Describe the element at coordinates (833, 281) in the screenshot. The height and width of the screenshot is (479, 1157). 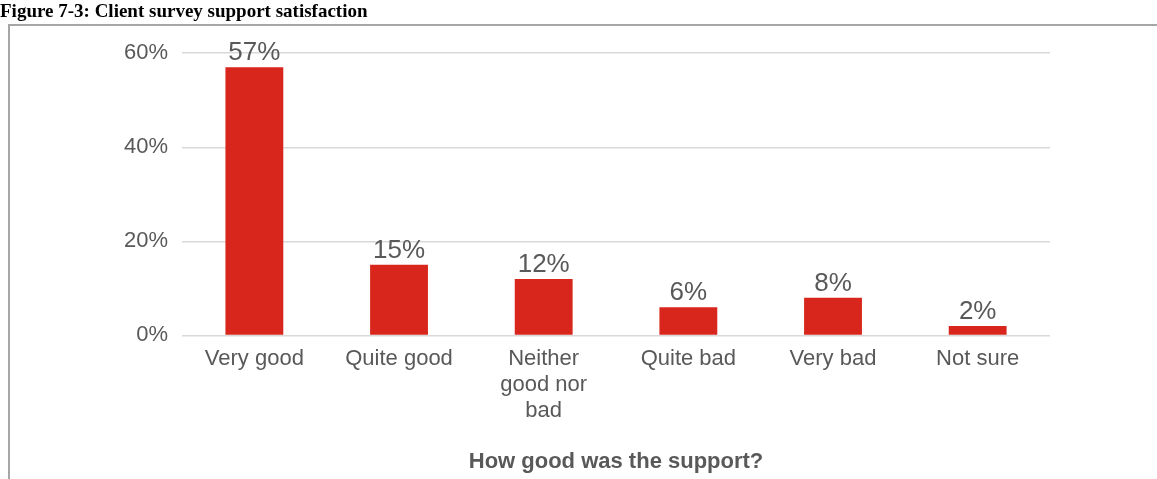
I see `data-label: 8%` at that location.